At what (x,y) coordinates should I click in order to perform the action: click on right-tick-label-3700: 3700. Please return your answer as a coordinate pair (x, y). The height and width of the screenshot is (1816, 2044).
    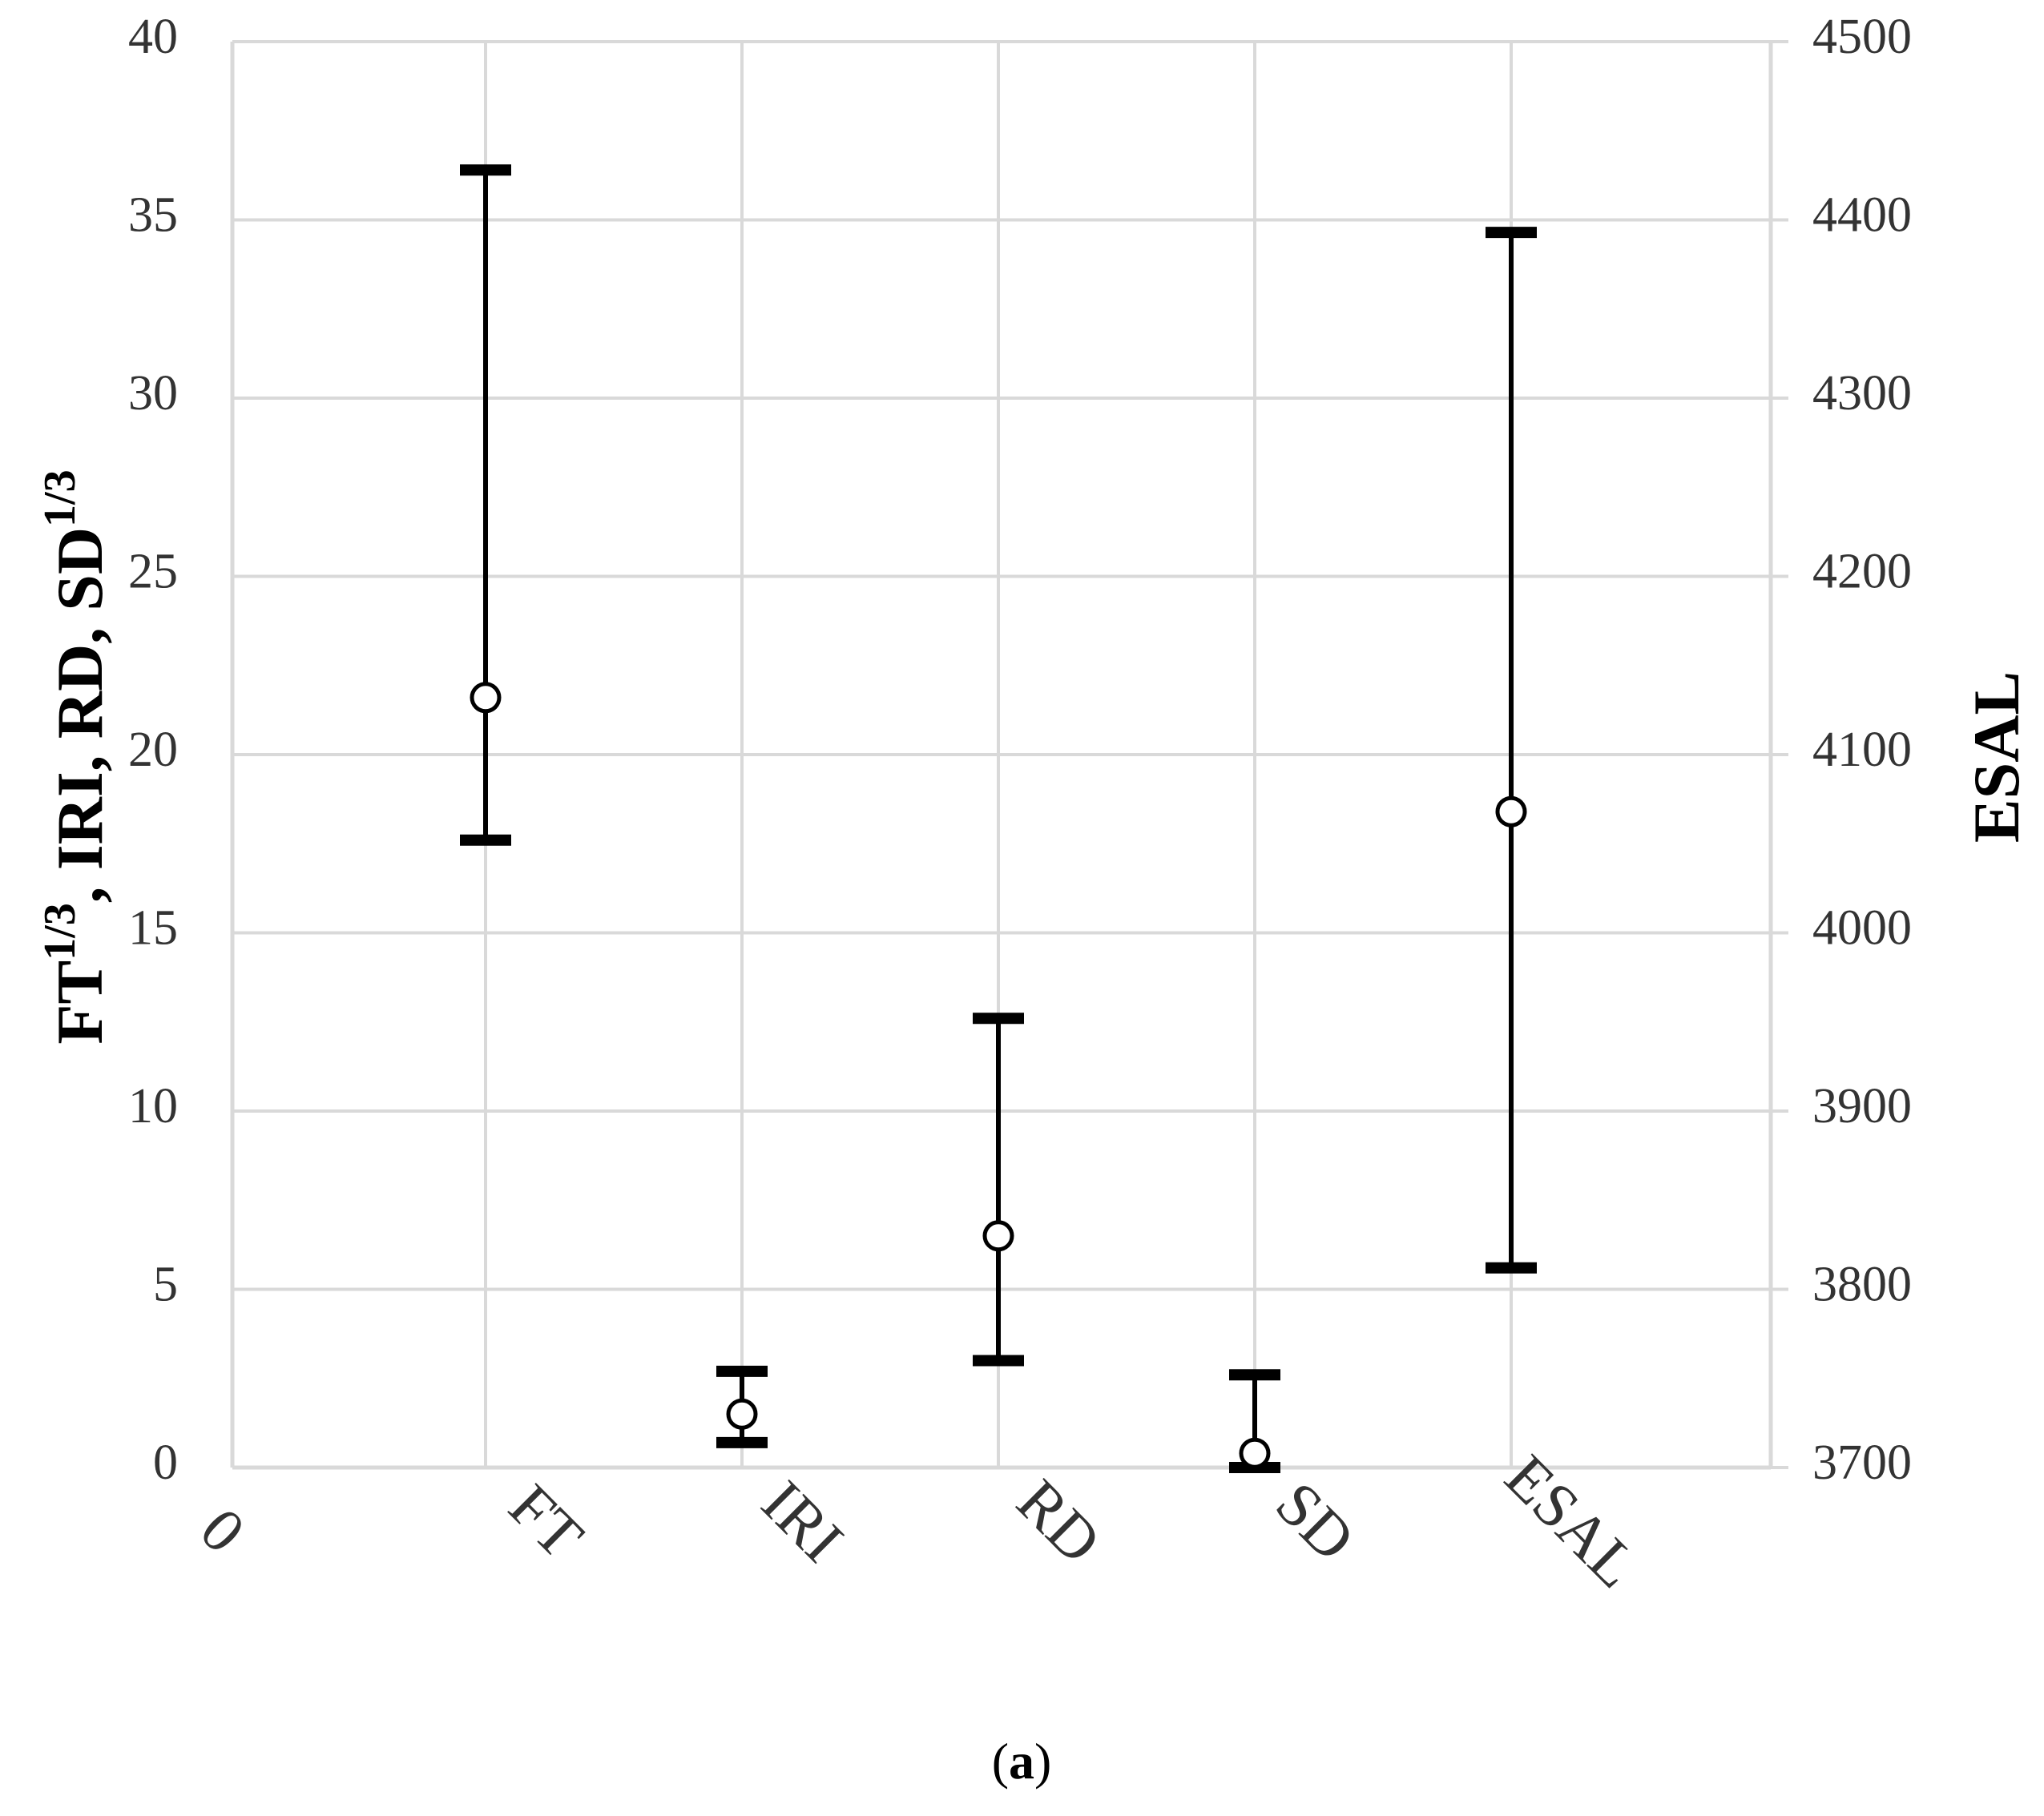
    Looking at the image, I should click on (1862, 1463).